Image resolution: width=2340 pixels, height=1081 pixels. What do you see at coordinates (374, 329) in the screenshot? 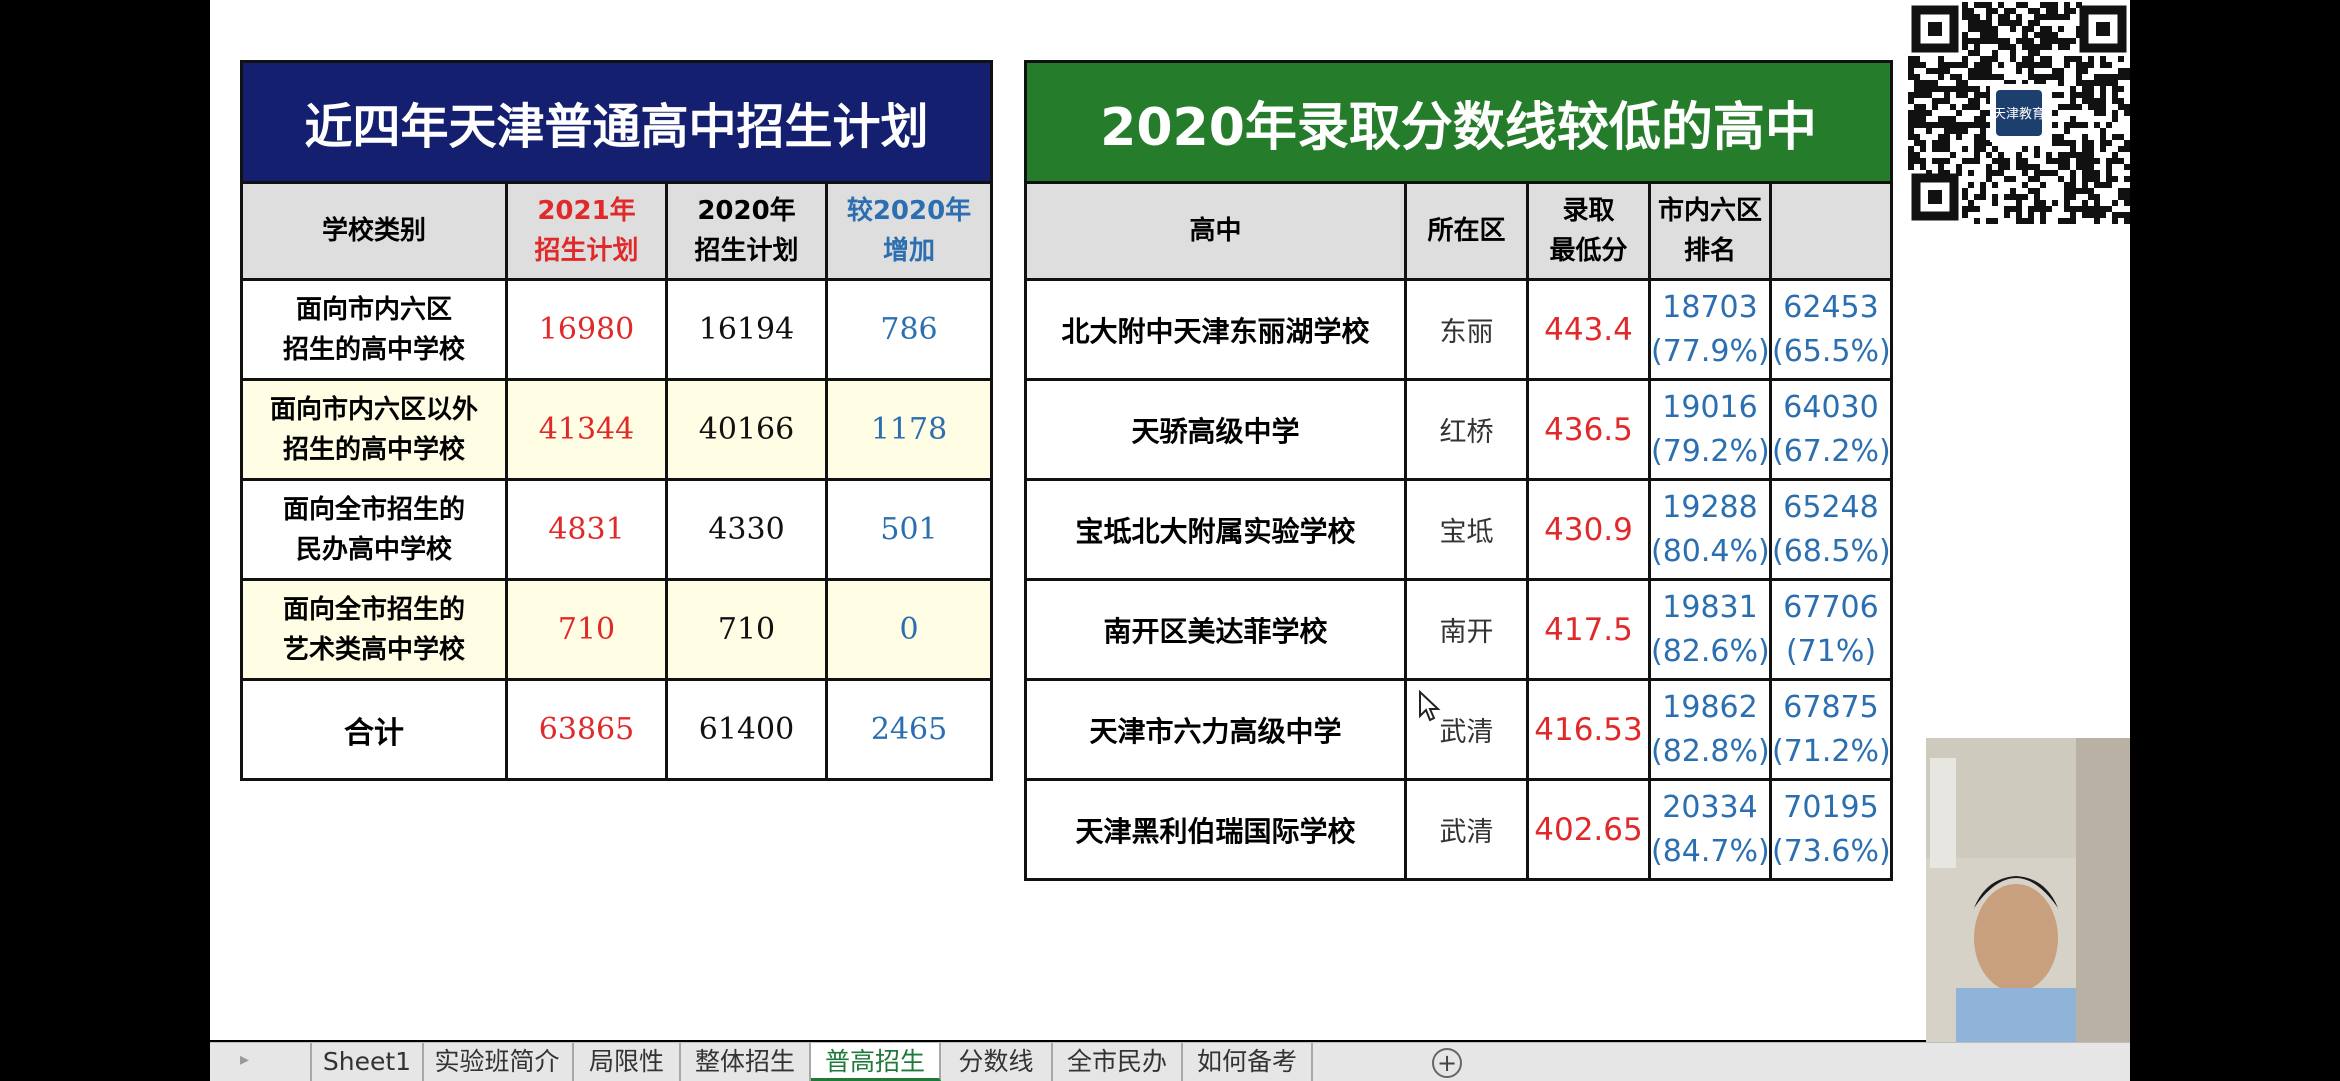
I see `category-cell: 面向市内六区 招生的高中学校` at bounding box center [374, 329].